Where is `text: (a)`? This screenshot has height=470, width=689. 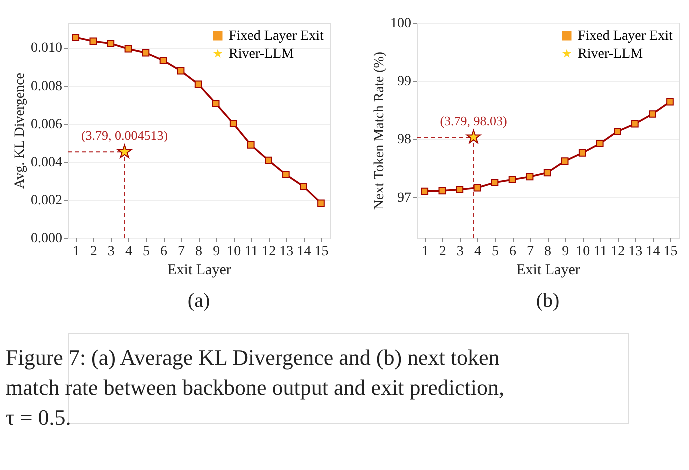
text: (a) is located at coordinates (199, 301).